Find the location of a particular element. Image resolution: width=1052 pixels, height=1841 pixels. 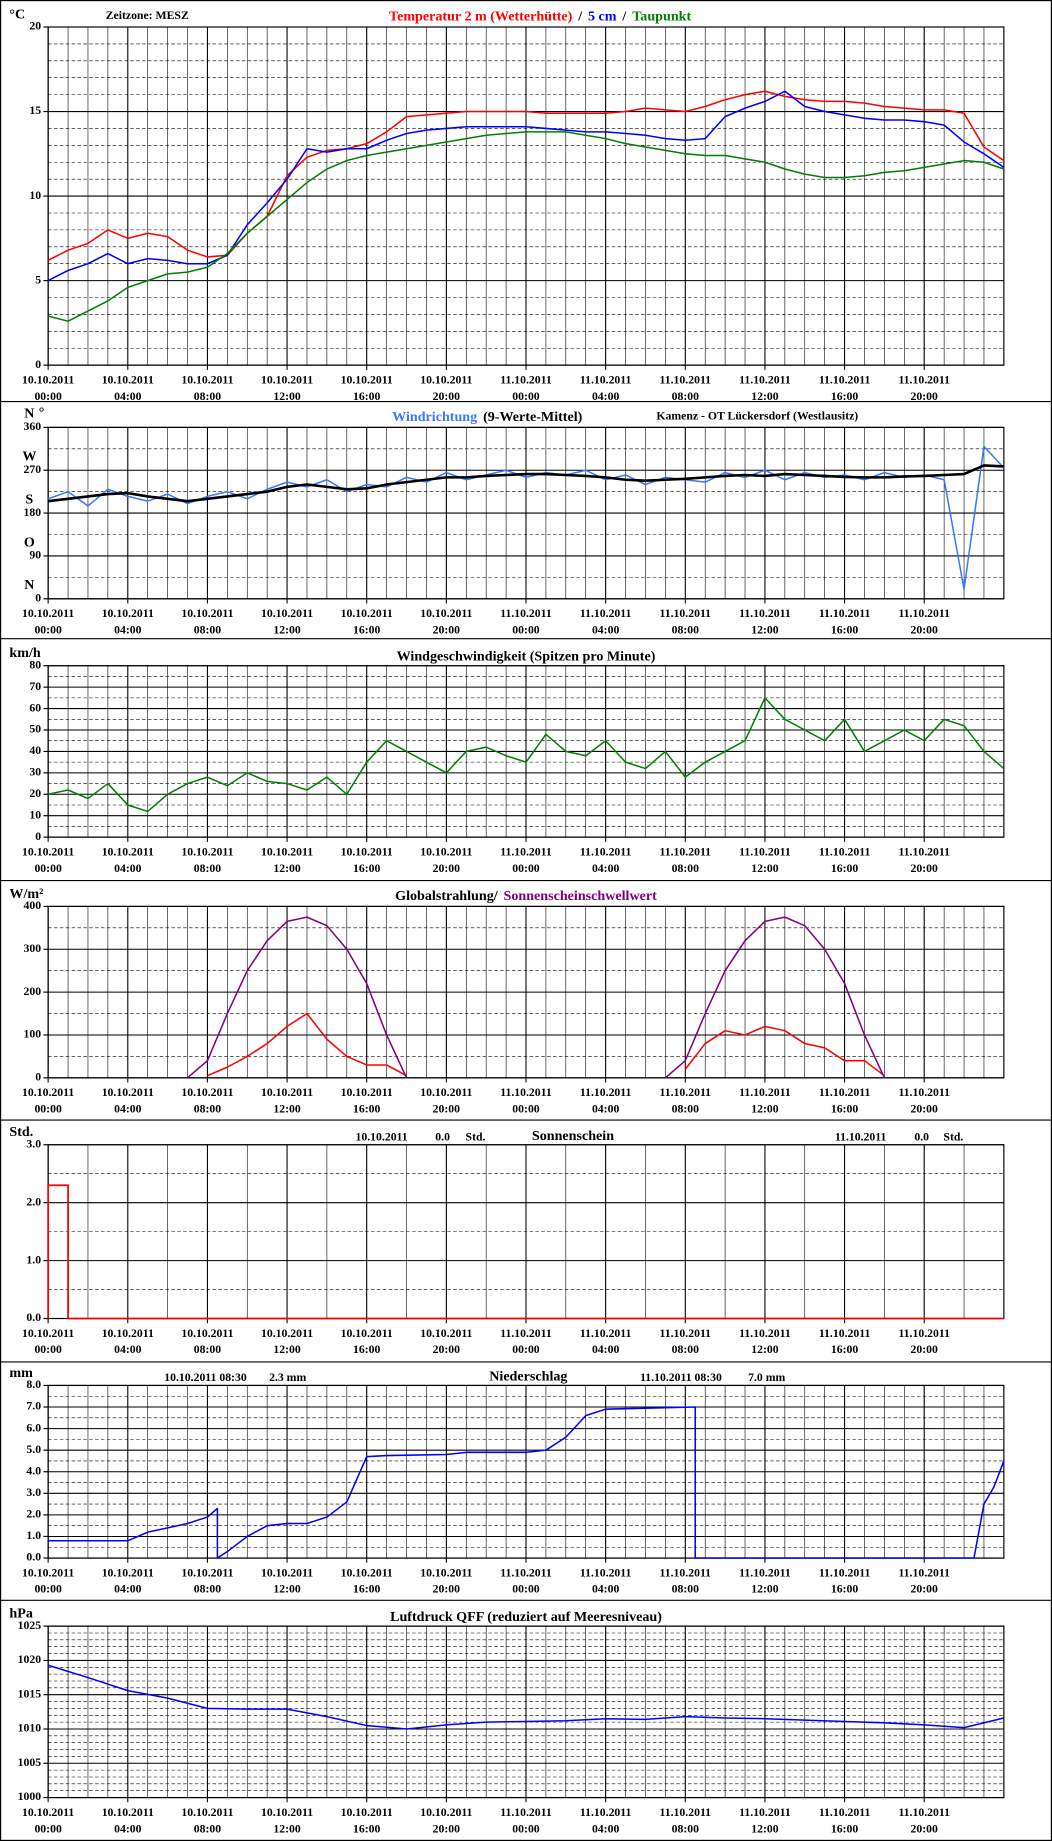

x-tick-label: 11.10.2011 08:00 is located at coordinates (686, 859).